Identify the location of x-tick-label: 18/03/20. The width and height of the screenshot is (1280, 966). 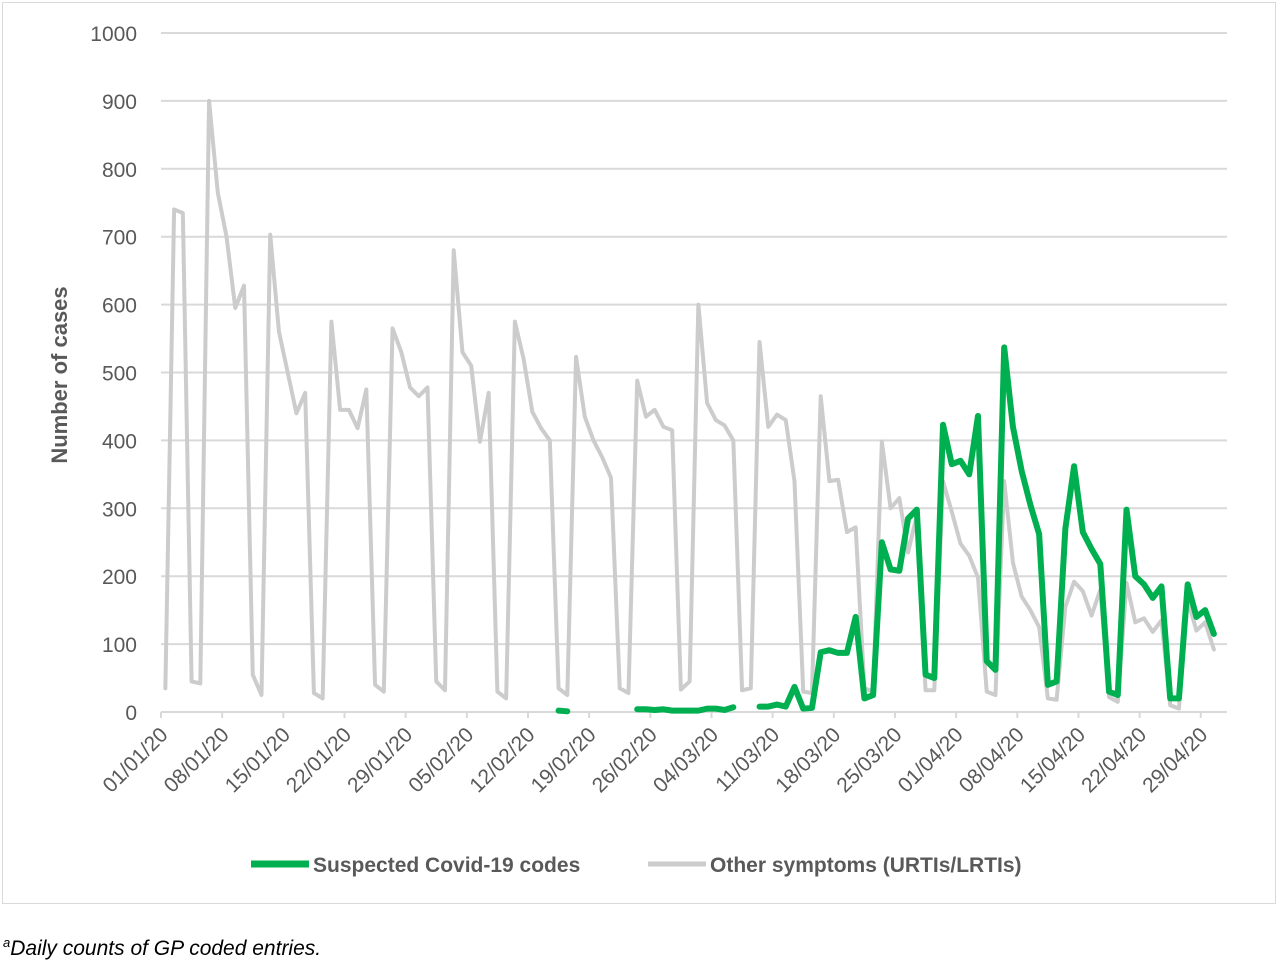
(808, 760).